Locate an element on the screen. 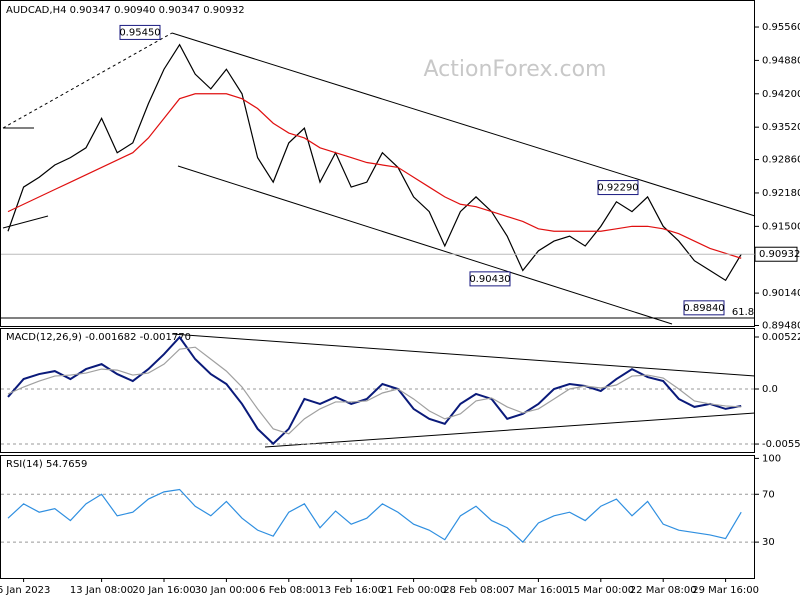 This screenshot has width=800, height=600. watermark: ActionForex.com is located at coordinates (515, 69).